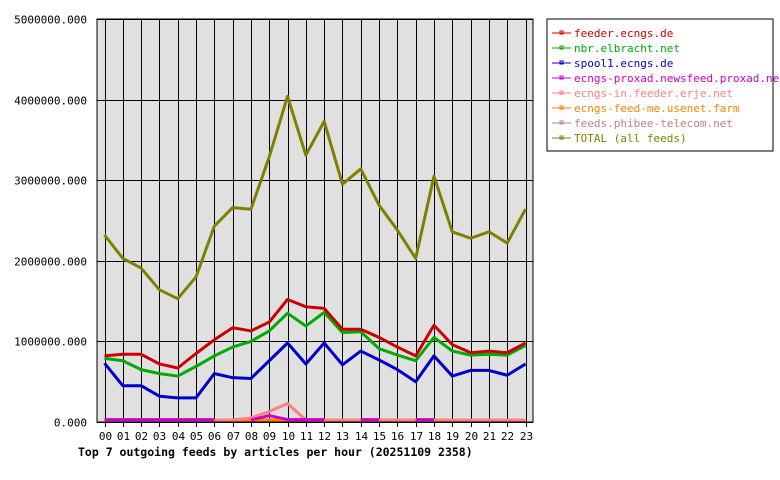 The width and height of the screenshot is (780, 480). Describe the element at coordinates (141, 436) in the screenshot. I see `x-tick-label: 02` at that location.